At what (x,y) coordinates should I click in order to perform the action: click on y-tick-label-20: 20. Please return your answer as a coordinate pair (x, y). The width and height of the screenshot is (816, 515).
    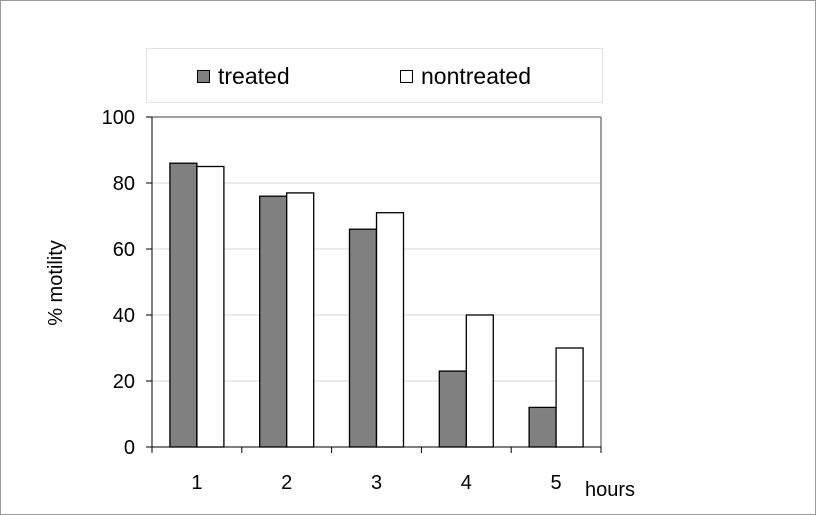
    Looking at the image, I should click on (124, 382).